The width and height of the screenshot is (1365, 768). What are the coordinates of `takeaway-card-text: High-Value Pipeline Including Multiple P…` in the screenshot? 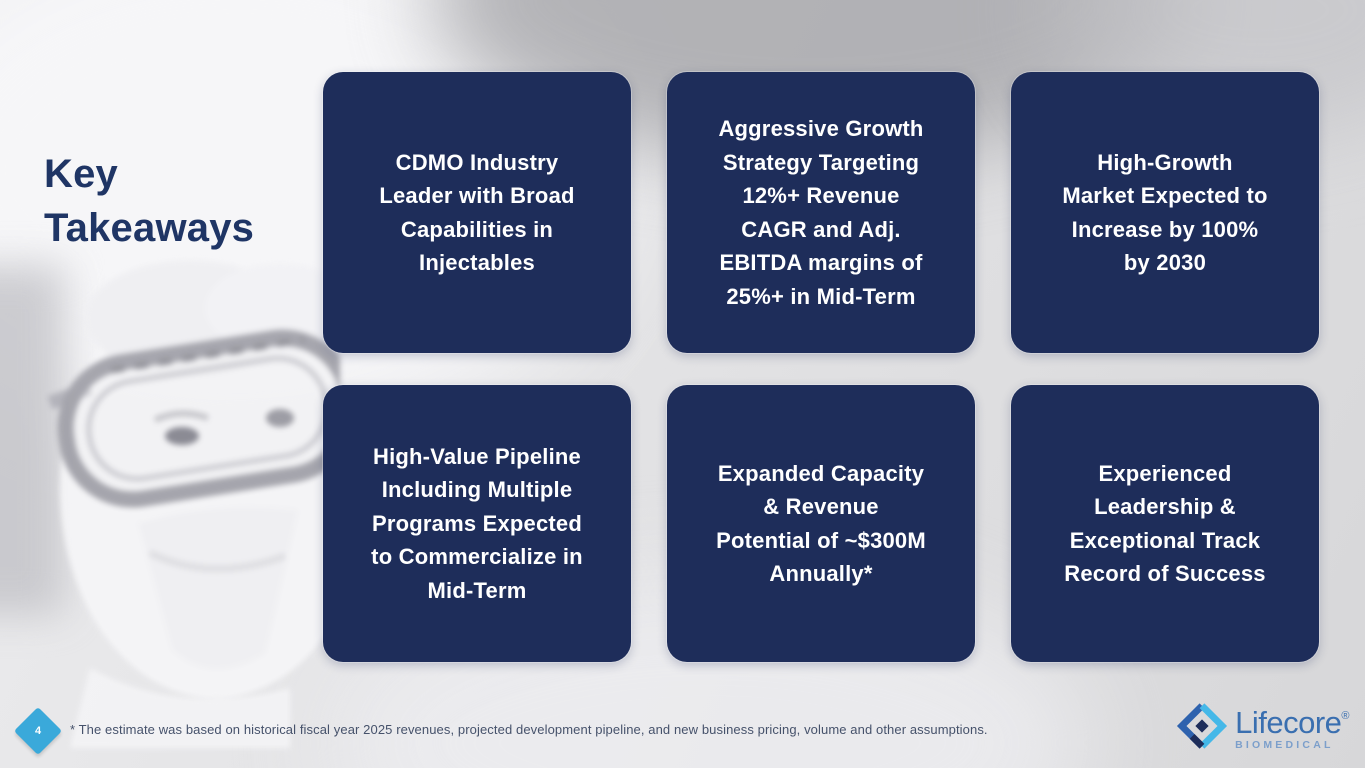 It's located at (477, 523).